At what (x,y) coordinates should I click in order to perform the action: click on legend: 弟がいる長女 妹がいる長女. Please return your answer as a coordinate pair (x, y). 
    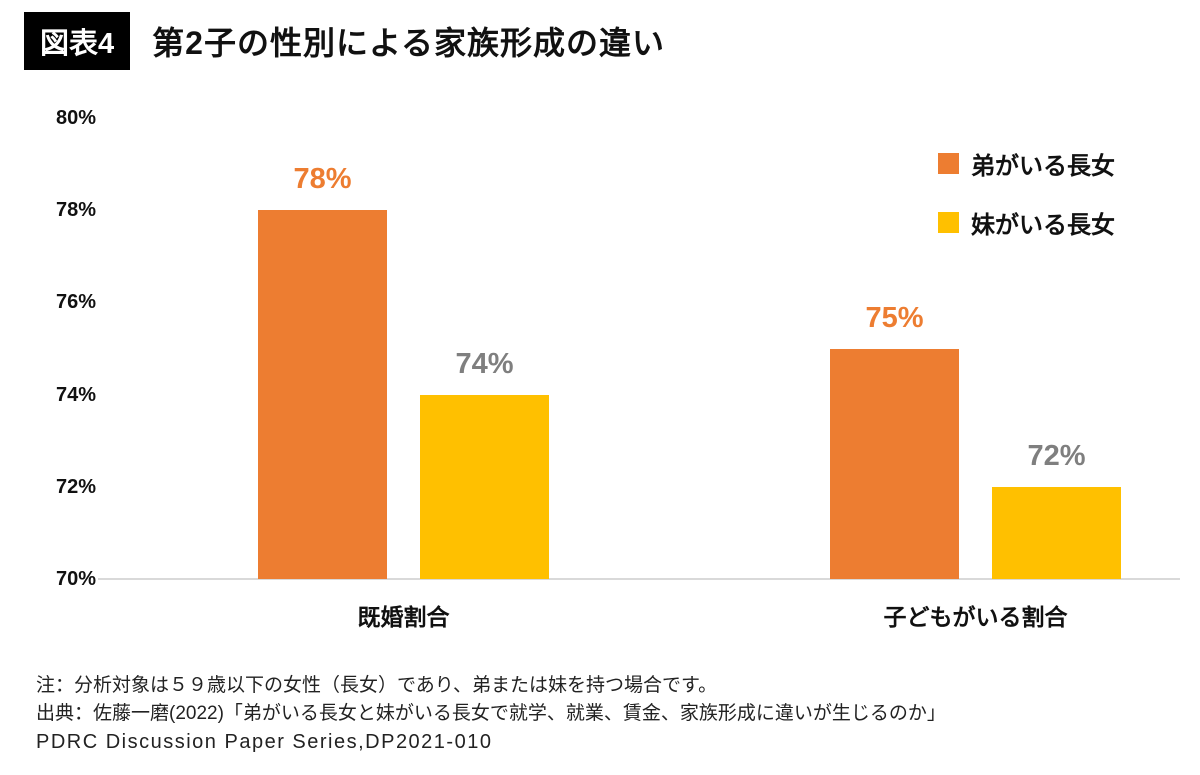
    Looking at the image, I should click on (1026, 205).